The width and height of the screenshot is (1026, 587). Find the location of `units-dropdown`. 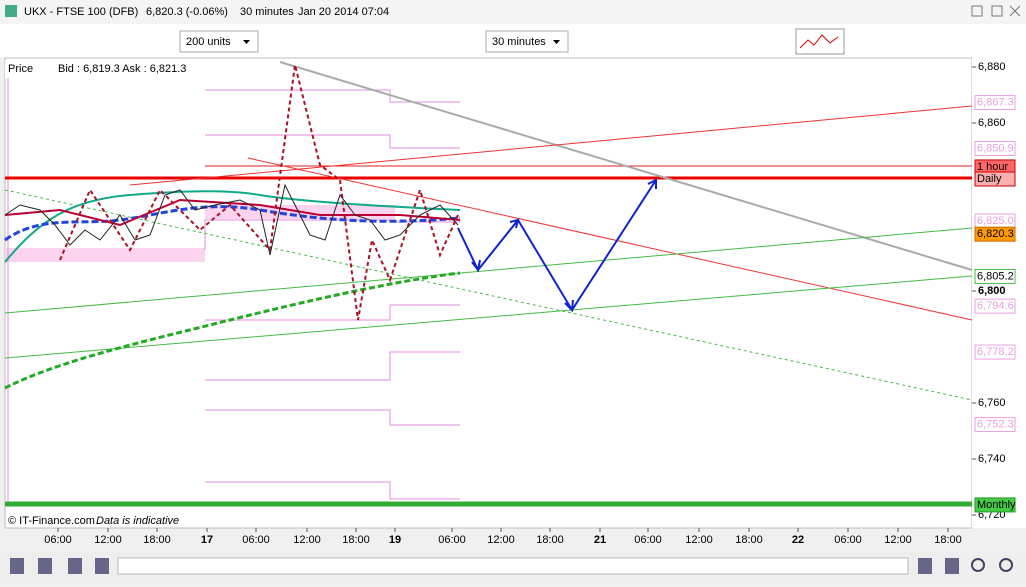

units-dropdown is located at coordinates (219, 41).